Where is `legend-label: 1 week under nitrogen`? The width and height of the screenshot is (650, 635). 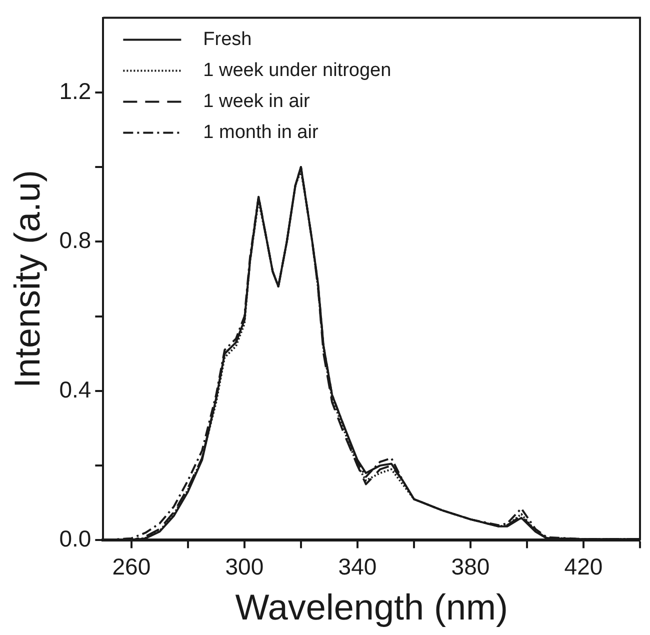
legend-label: 1 week under nitrogen is located at coordinates (297, 71).